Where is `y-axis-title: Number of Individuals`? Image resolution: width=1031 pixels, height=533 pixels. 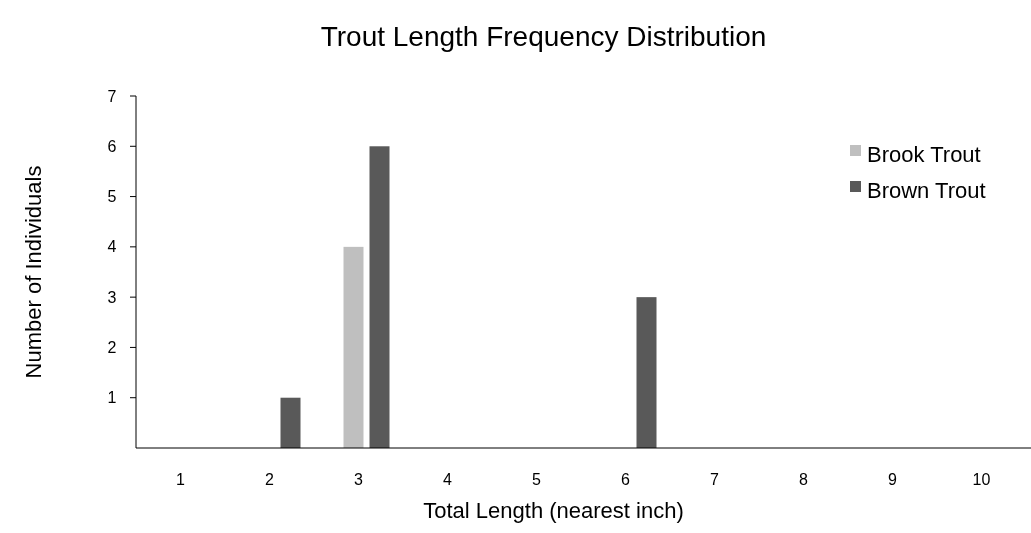
y-axis-title: Number of Individuals is located at coordinates (33, 272).